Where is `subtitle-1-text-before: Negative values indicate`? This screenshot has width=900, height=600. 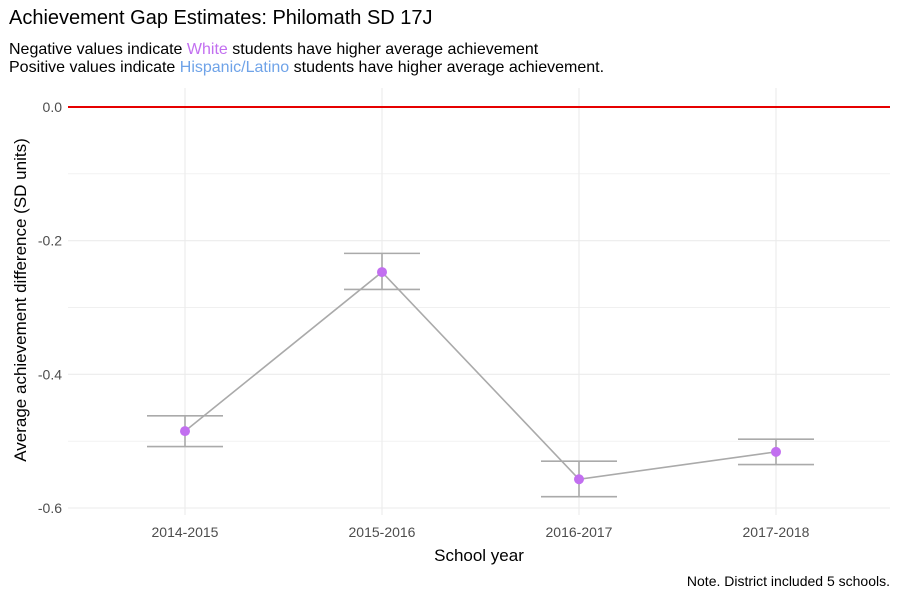
subtitle-1-text-before: Negative values indicate is located at coordinates (98, 49).